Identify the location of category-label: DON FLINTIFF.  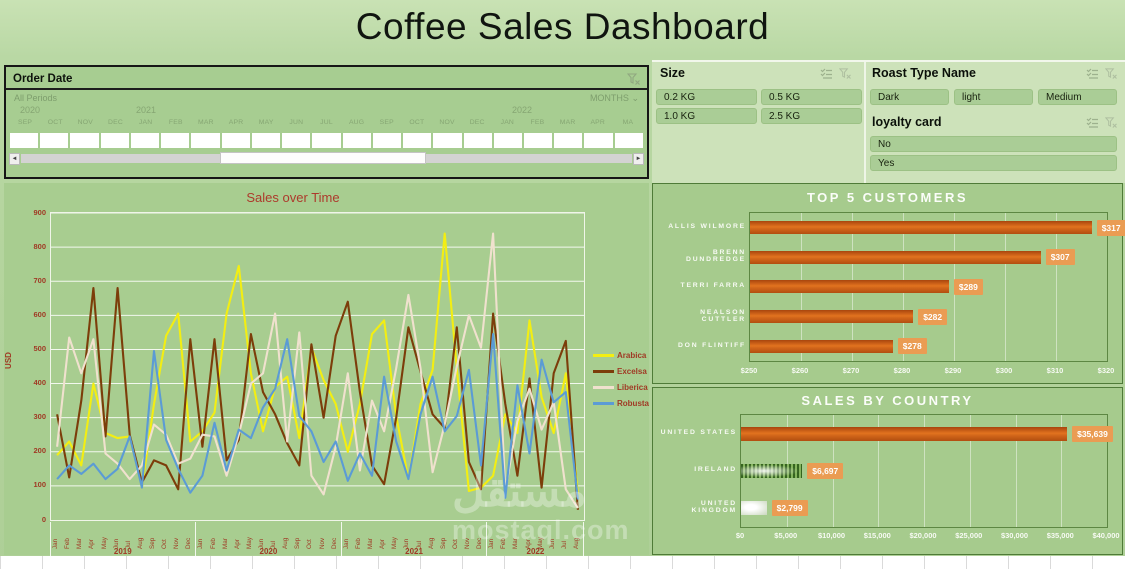
(711, 345).